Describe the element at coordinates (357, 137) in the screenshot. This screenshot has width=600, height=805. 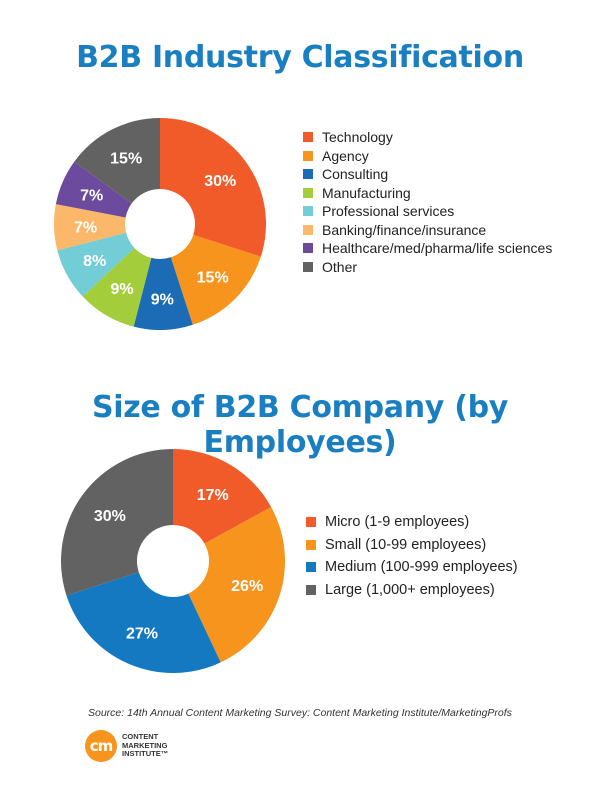
I see `industry-legend-label: Technology` at that location.